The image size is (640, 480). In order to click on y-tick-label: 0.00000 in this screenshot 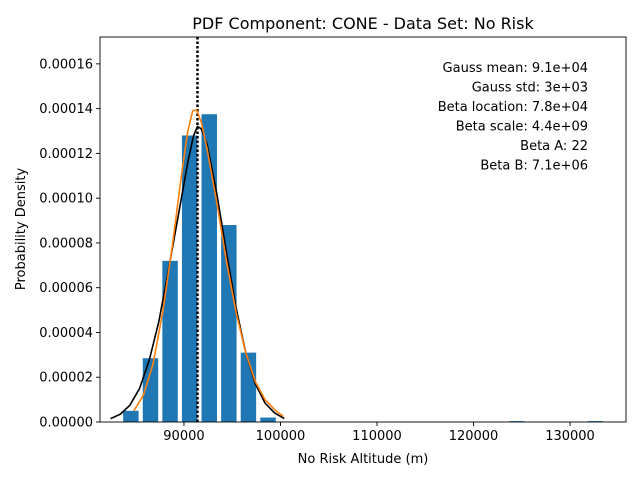, I will do `click(66, 423)`.